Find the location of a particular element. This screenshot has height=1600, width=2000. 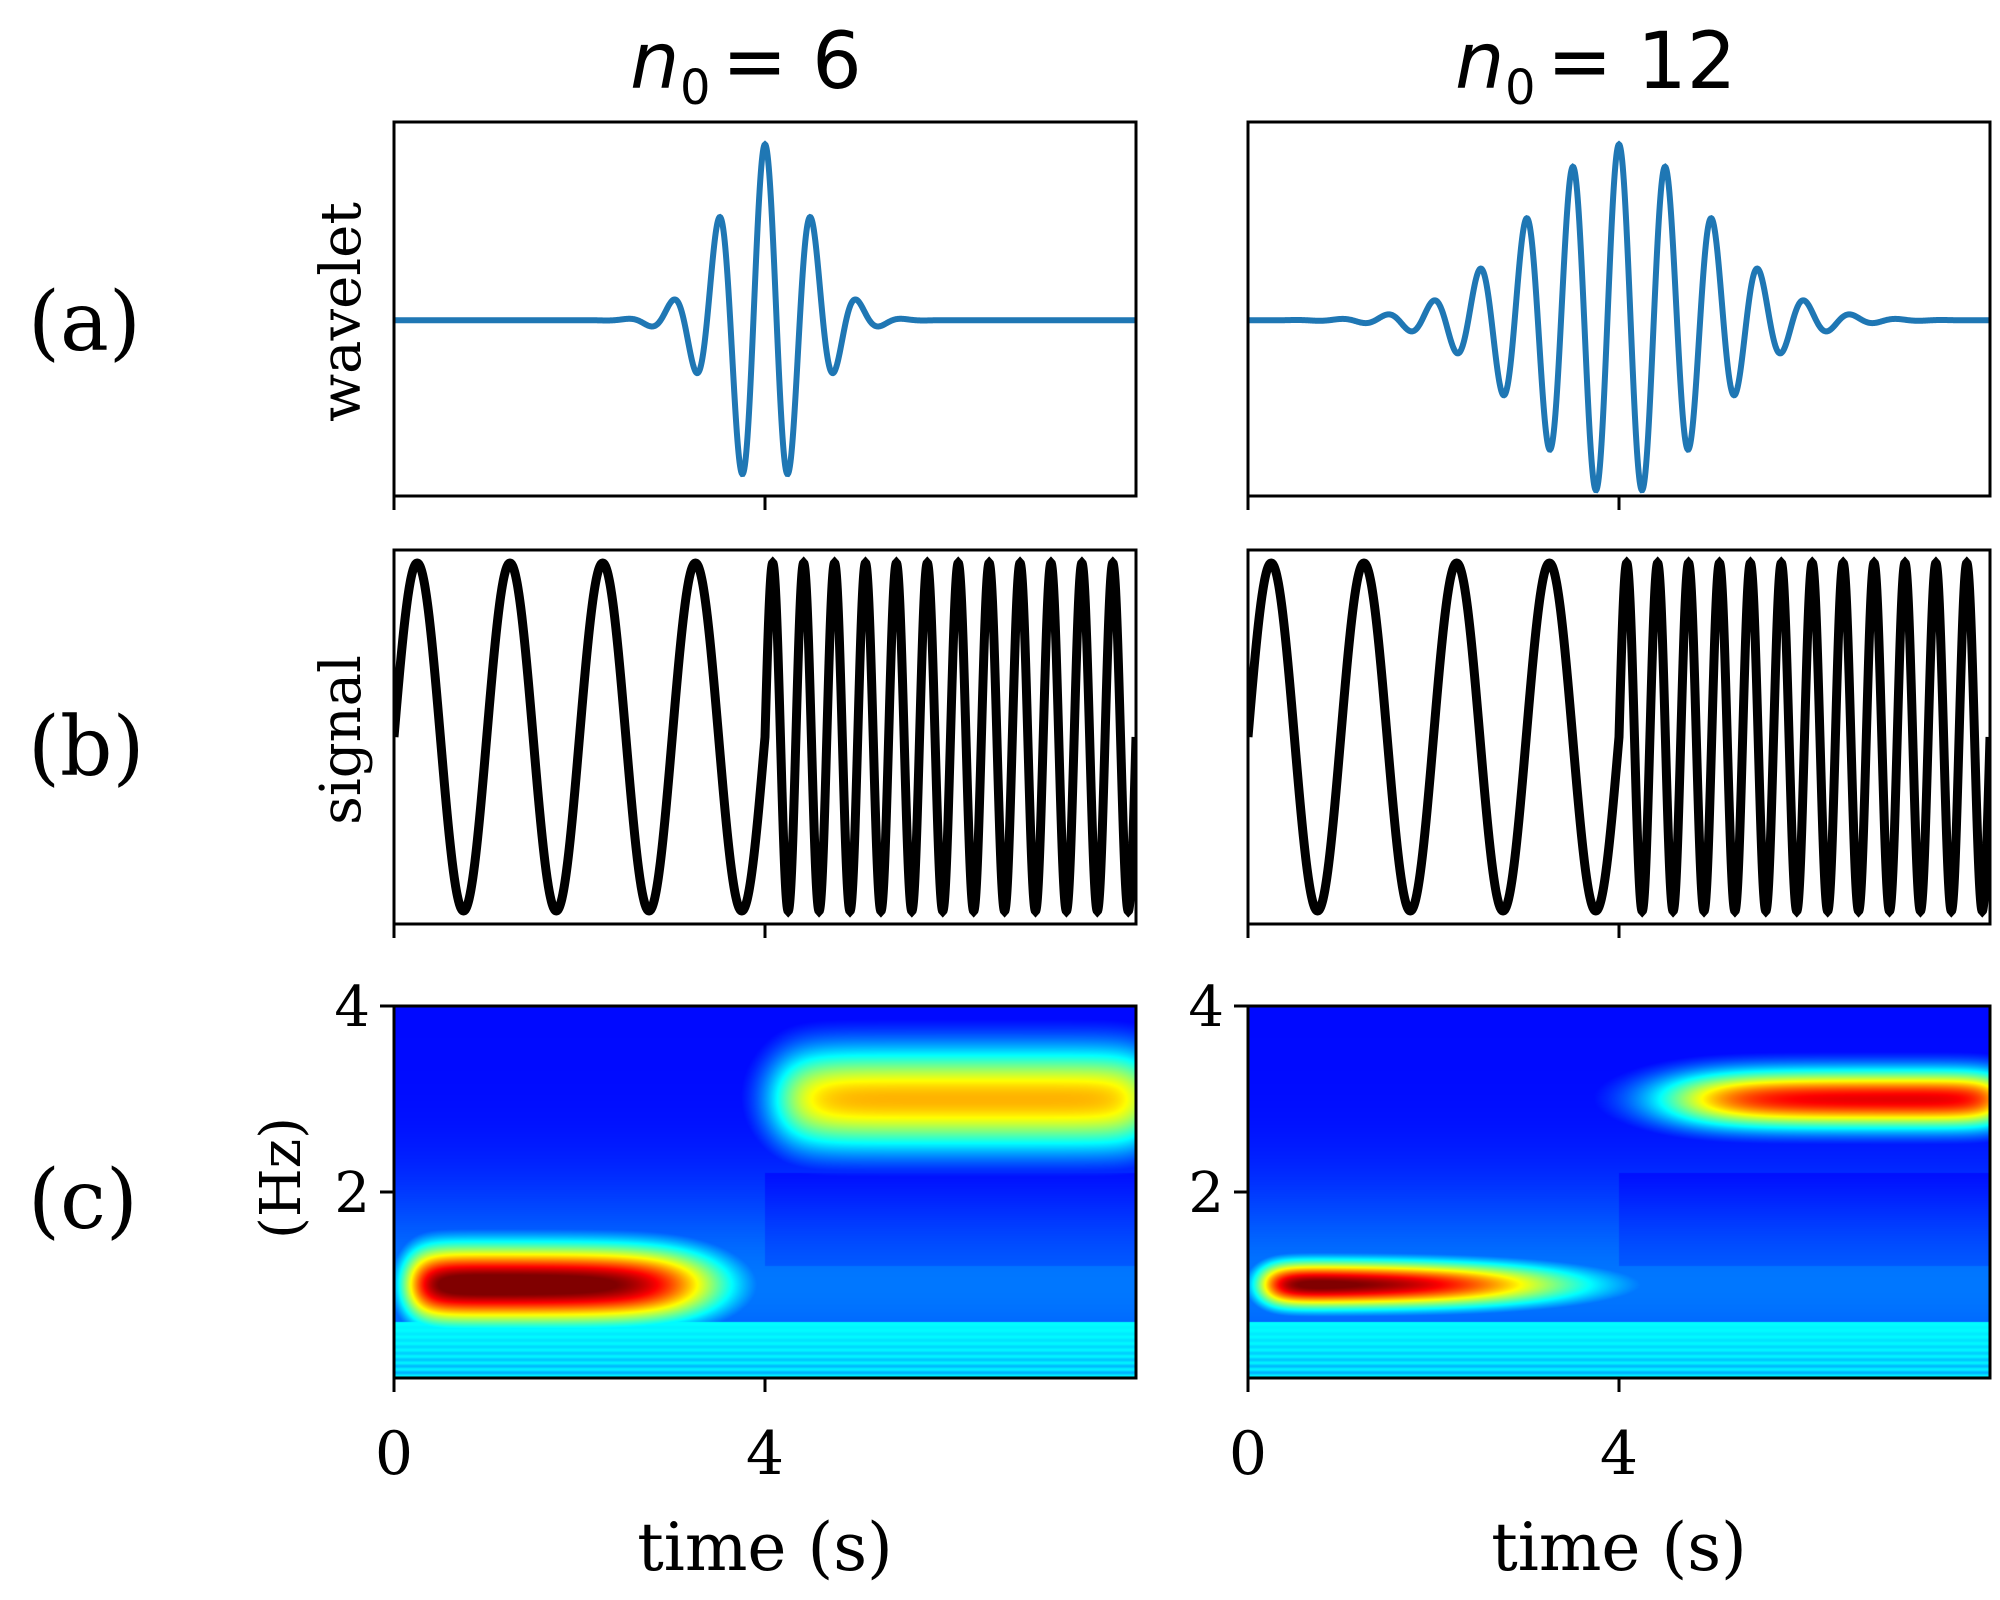

heatmap-right-canvas is located at coordinates (1619, 1192).